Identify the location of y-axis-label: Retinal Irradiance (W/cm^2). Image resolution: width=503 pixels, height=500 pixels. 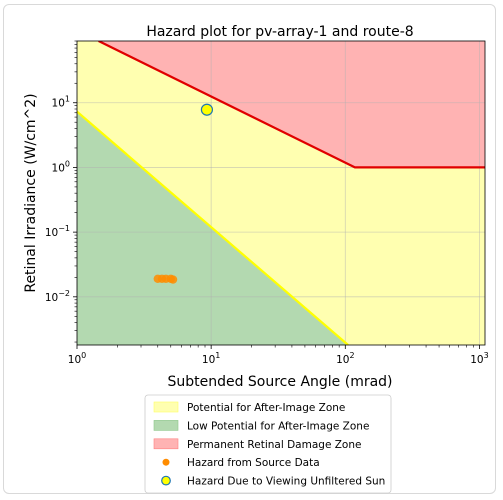
(31, 192).